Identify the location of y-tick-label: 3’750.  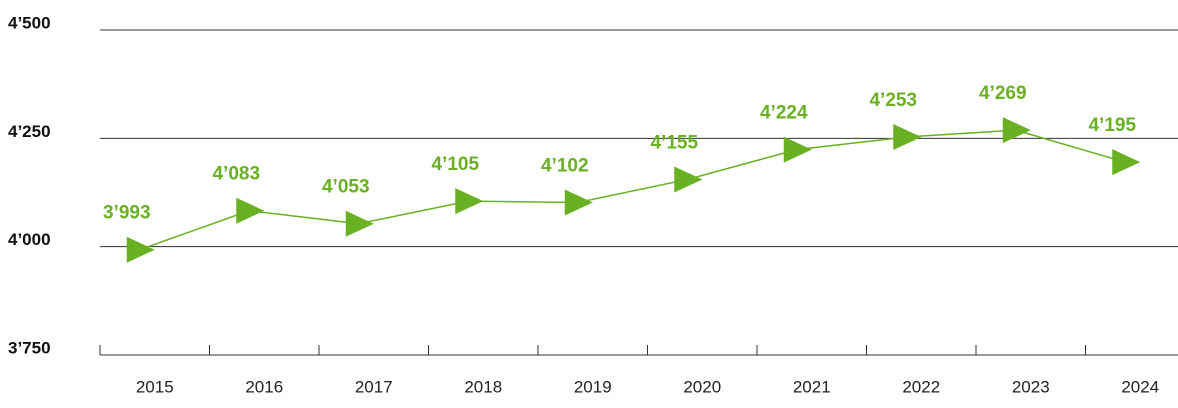
(29, 347).